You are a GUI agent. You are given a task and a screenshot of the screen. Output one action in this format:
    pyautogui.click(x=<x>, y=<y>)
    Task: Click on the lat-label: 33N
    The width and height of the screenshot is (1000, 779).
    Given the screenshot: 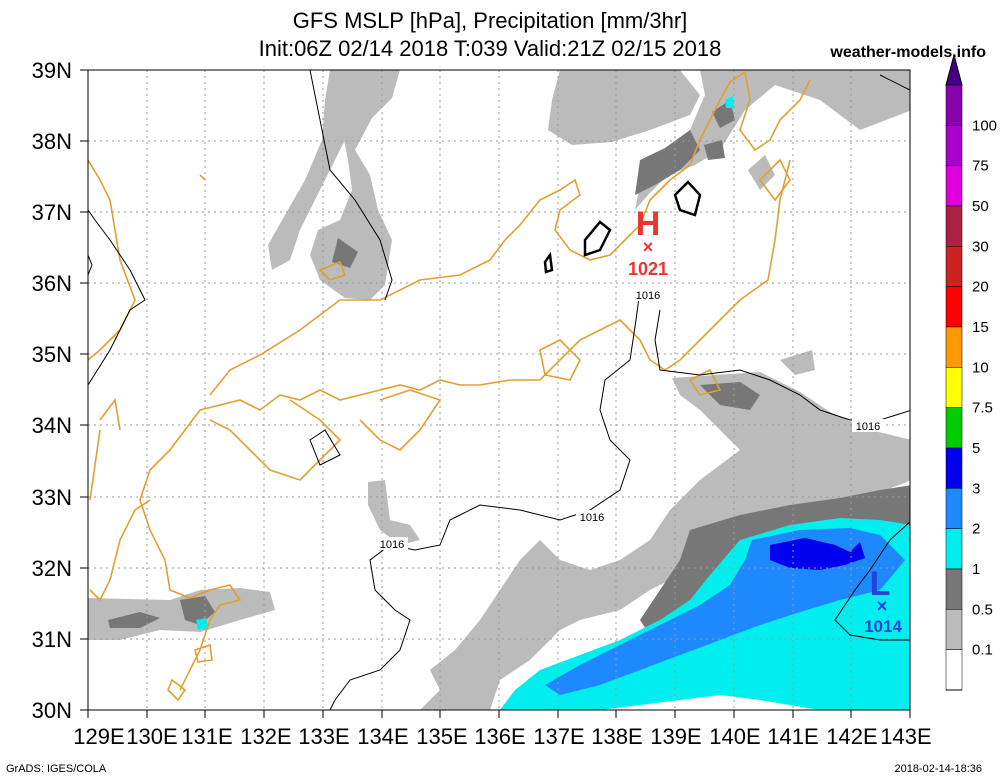 What is the action you would take?
    pyautogui.click(x=52, y=497)
    